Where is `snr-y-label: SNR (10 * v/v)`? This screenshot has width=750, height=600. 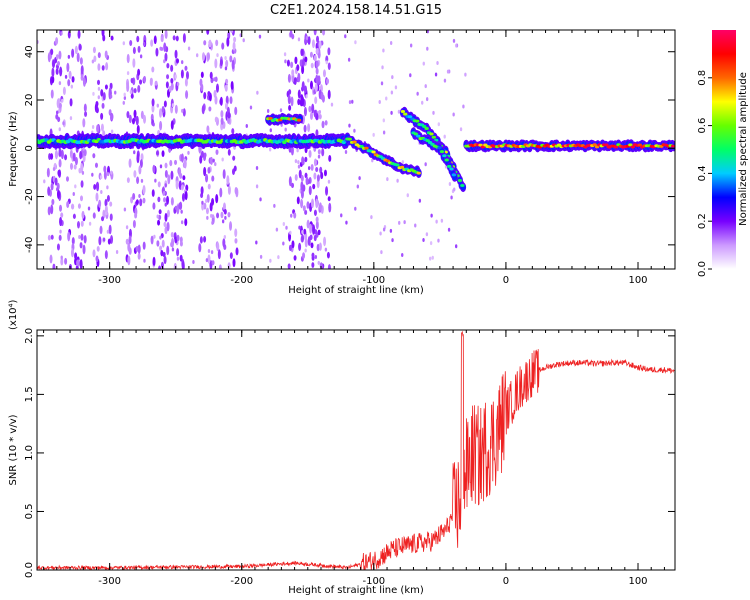 snr-y-label: SNR (10 * v/v) is located at coordinates (13, 449).